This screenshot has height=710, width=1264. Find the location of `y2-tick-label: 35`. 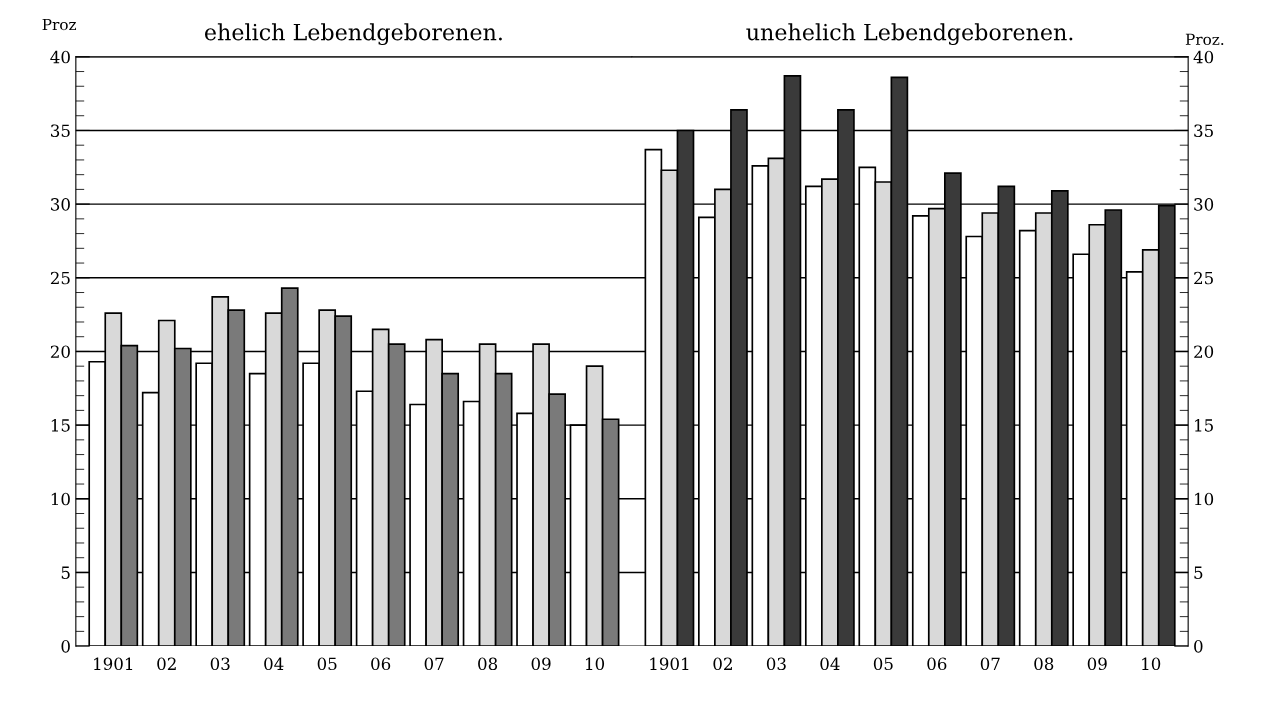

y2-tick-label: 35 is located at coordinates (1203, 131).